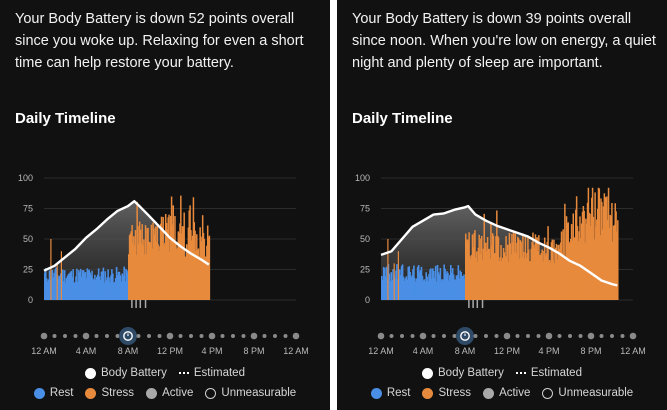  Describe the element at coordinates (109, 393) in the screenshot. I see `legend-stress: Stress` at that location.